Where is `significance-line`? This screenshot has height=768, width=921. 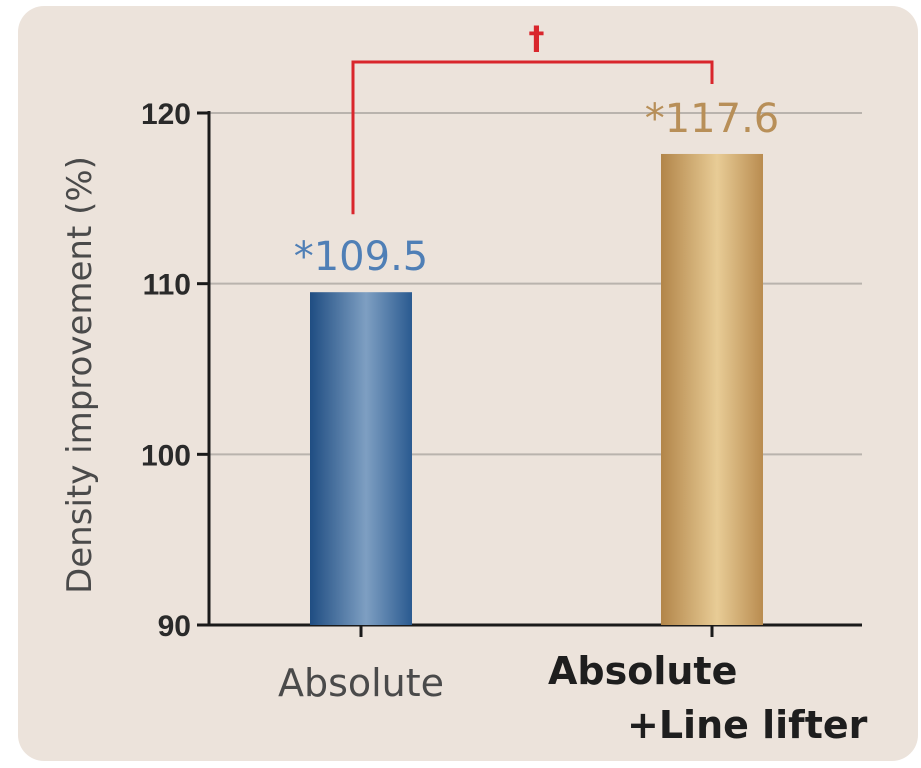
significance-line is located at coordinates (532, 137).